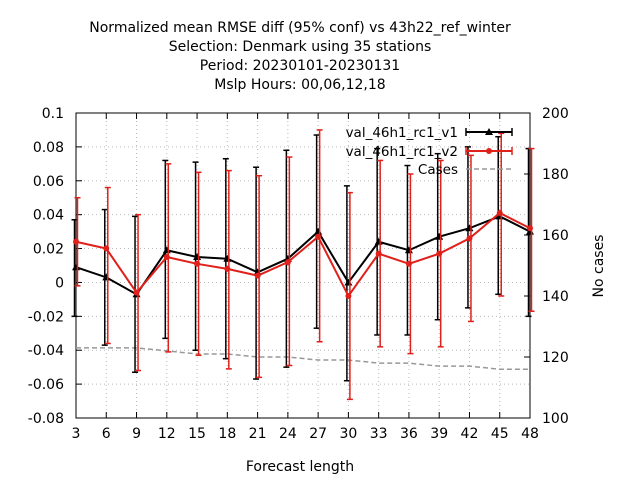 The width and height of the screenshot is (640, 480). Describe the element at coordinates (555, 358) in the screenshot. I see `y2-tick-label: 120` at that location.